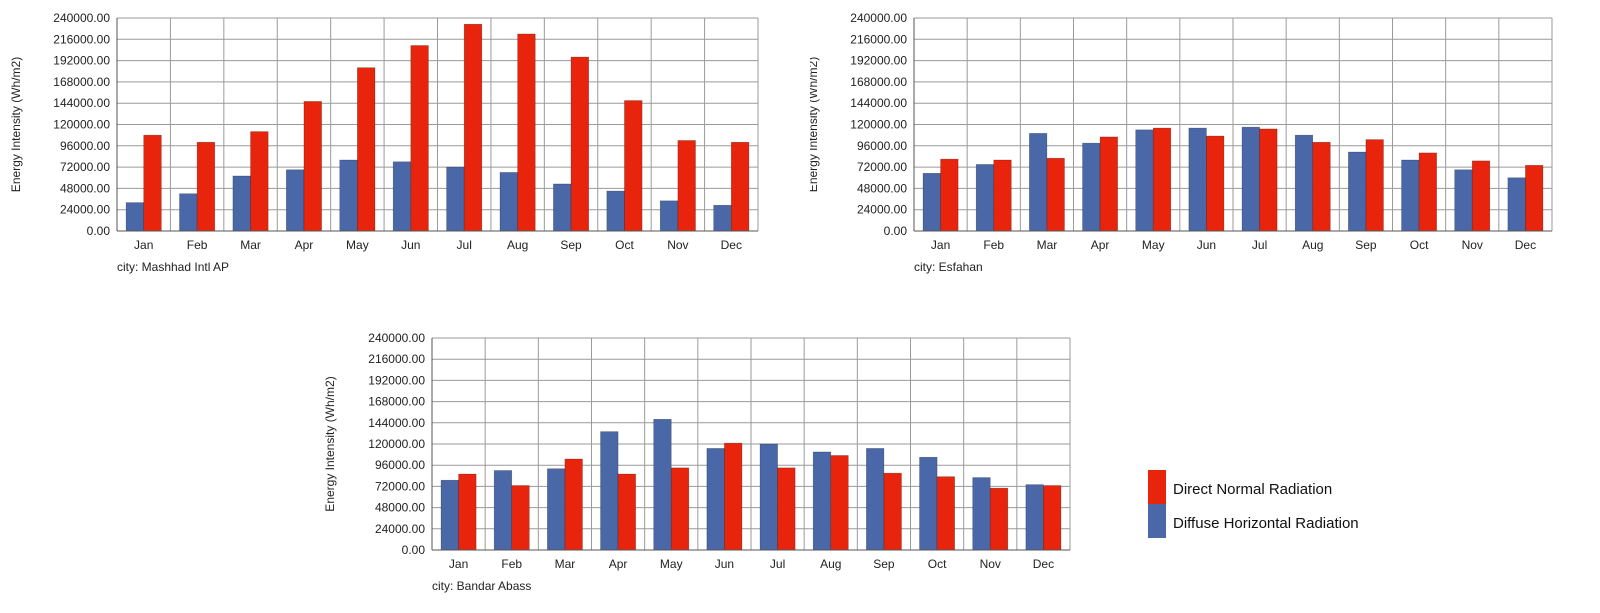 The image size is (1600, 613). What do you see at coordinates (948, 267) in the screenshot?
I see `chart-caption-esfahan: city: Esfahan` at bounding box center [948, 267].